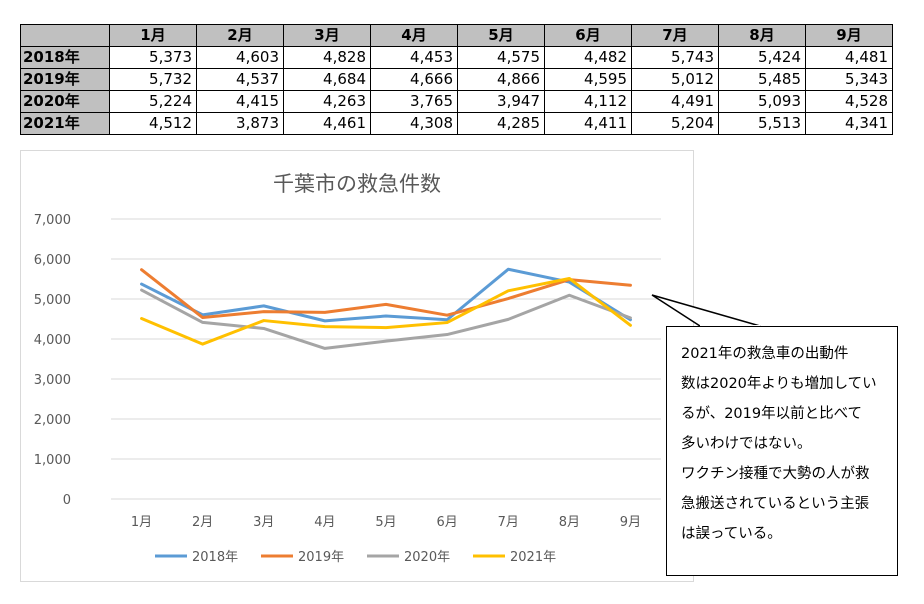  I want to click on table-cell: 4,603, so click(240, 57).